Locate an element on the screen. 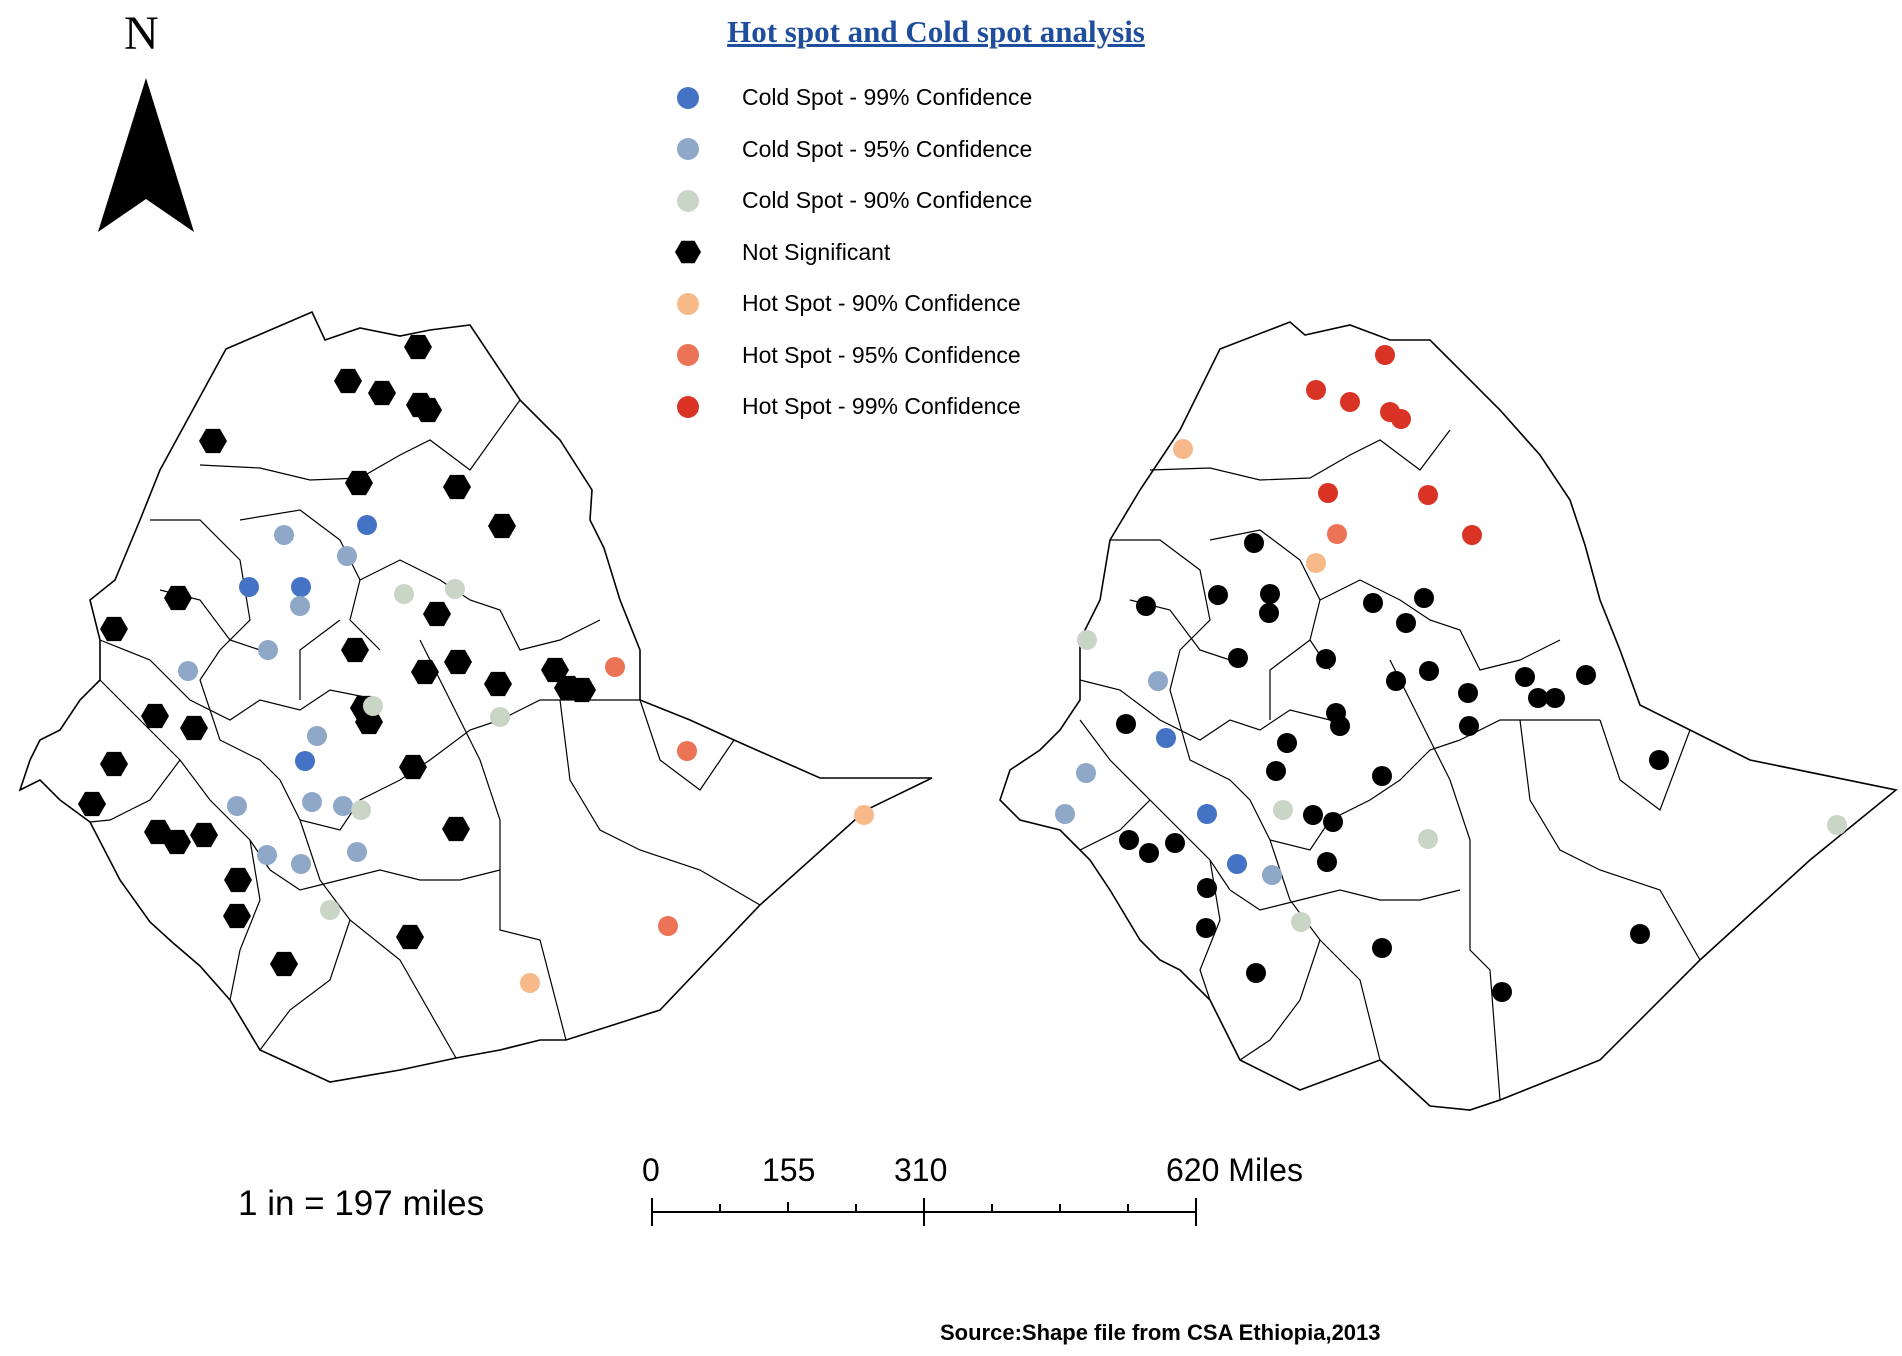 This screenshot has height=1356, width=1902. right-map-point-hot90 is located at coordinates (1183, 449).